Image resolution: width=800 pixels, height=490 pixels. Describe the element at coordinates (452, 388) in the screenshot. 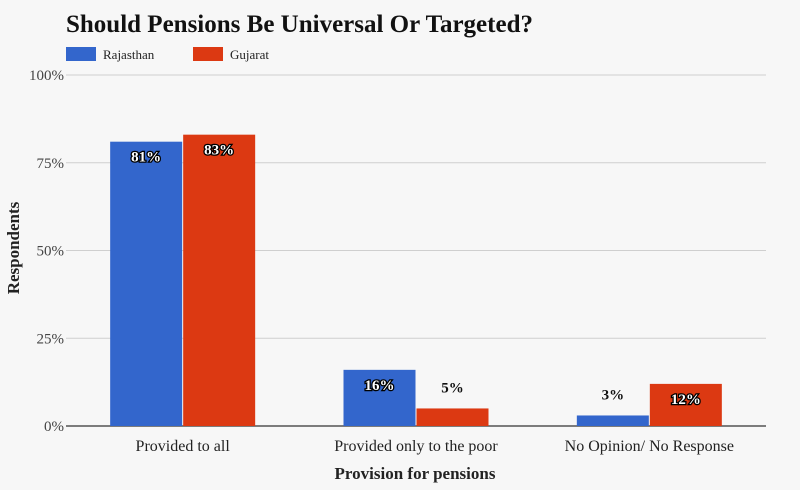

I see `data-label-gujarat-provided-only-to-the-poor: 5%` at that location.